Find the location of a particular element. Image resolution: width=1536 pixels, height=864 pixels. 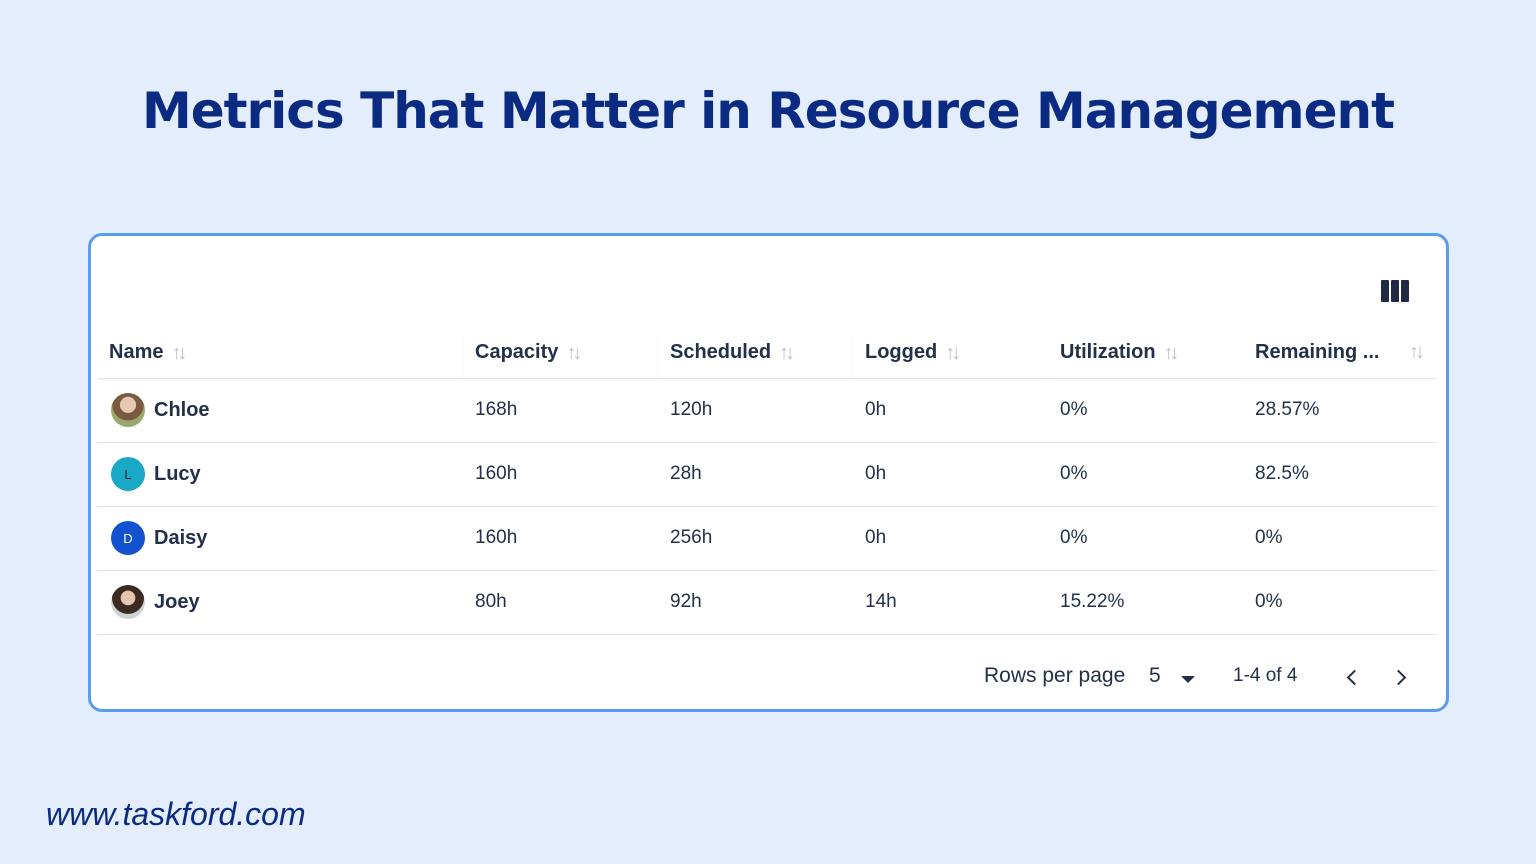

capacity-cell: 80h is located at coordinates (560, 602).